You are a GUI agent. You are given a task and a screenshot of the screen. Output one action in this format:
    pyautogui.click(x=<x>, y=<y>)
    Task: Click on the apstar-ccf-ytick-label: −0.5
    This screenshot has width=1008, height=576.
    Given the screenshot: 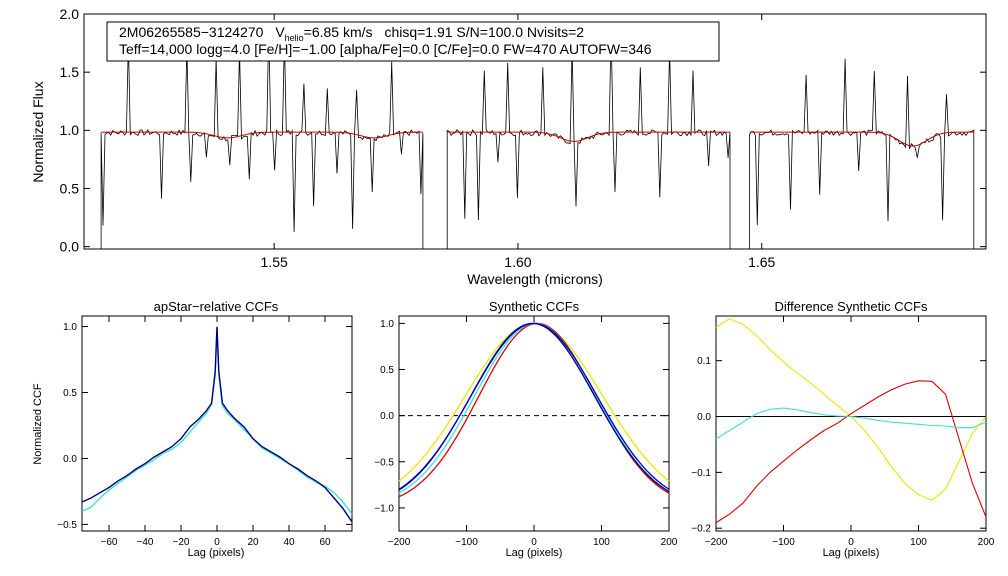 What is the action you would take?
    pyautogui.click(x=67, y=525)
    